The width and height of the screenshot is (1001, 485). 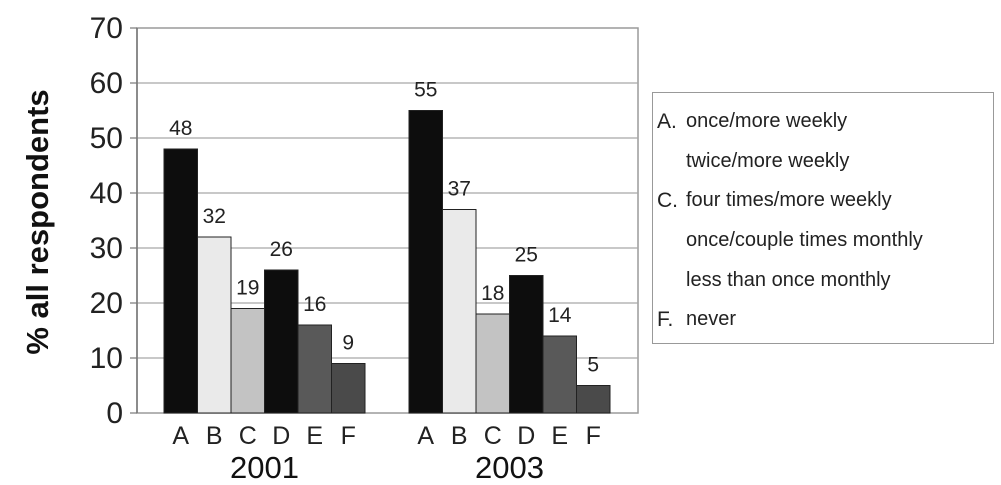 What do you see at coordinates (106, 303) in the screenshot?
I see `y-tick-label: 20` at bounding box center [106, 303].